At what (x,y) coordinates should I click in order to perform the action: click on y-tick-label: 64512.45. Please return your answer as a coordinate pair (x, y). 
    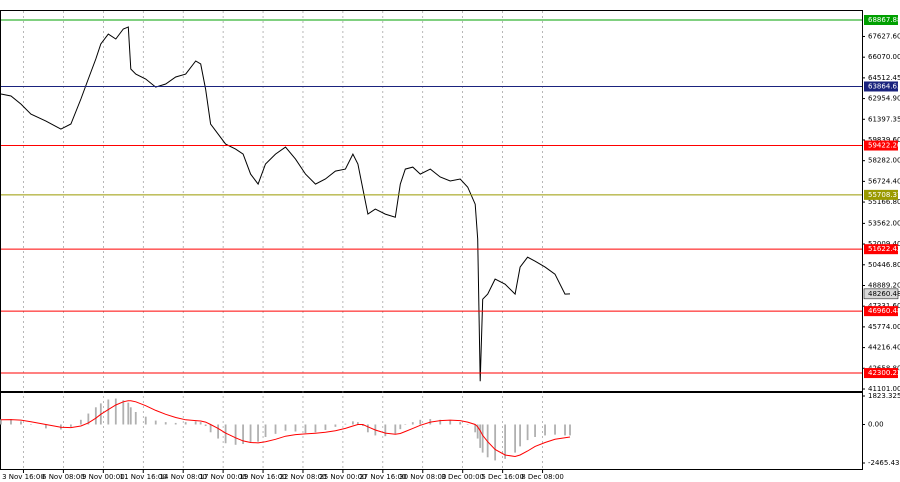
    Looking at the image, I should click on (884, 78).